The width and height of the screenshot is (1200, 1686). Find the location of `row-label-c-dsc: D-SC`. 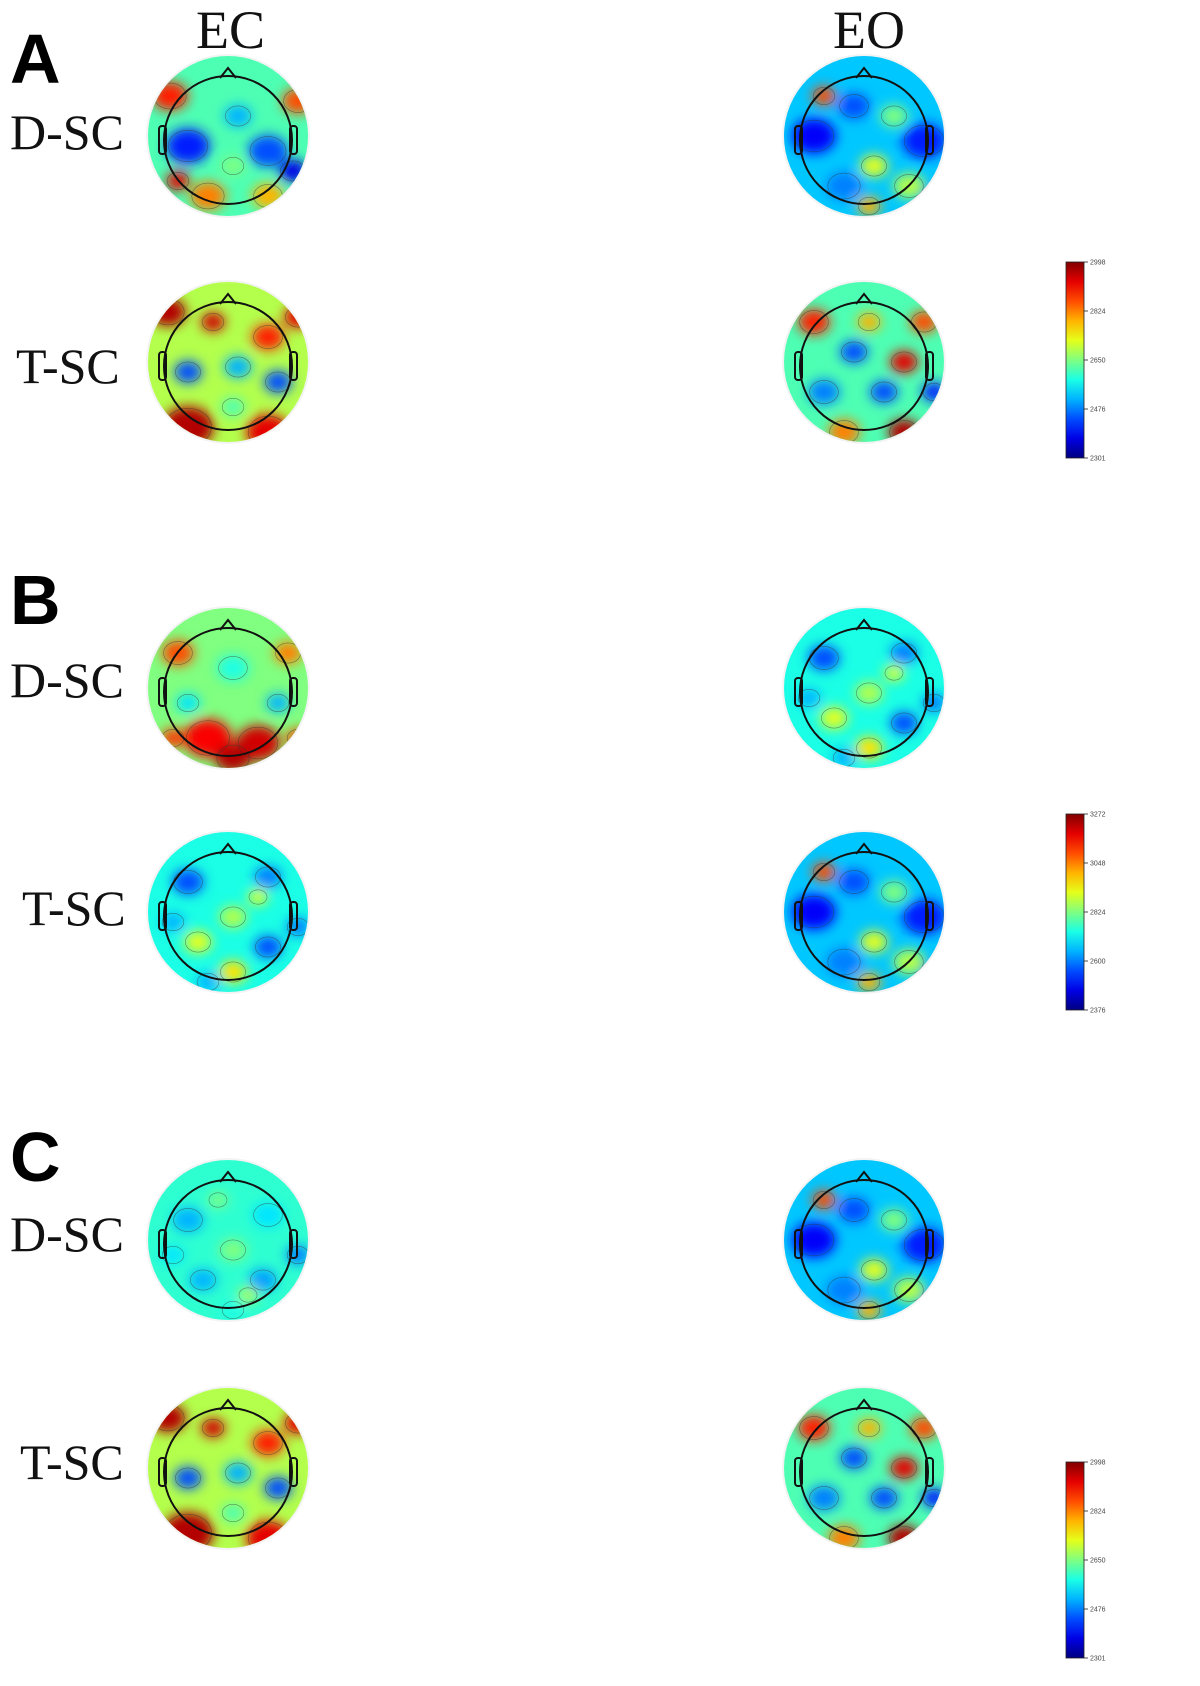

row-label-c-dsc: D-SC is located at coordinates (67, 1234).